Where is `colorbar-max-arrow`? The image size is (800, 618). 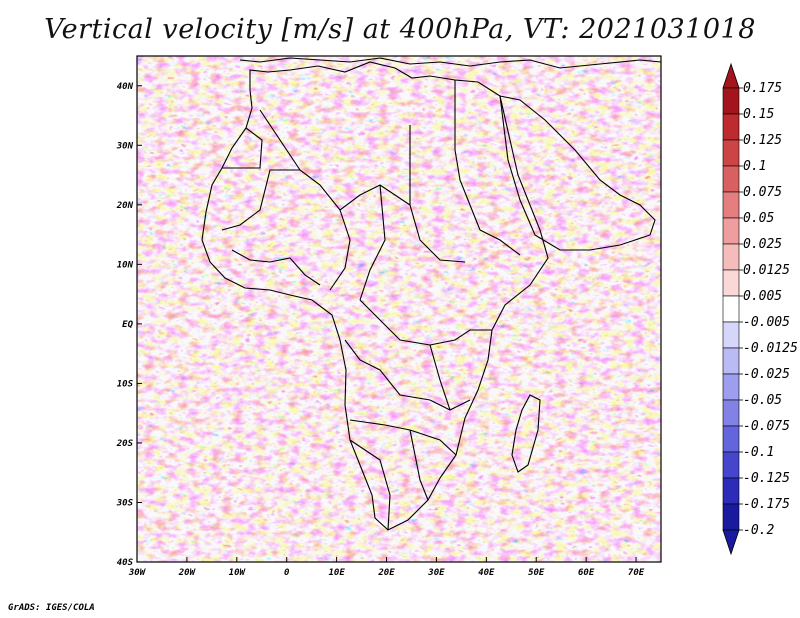 colorbar-max-arrow is located at coordinates (731, 75).